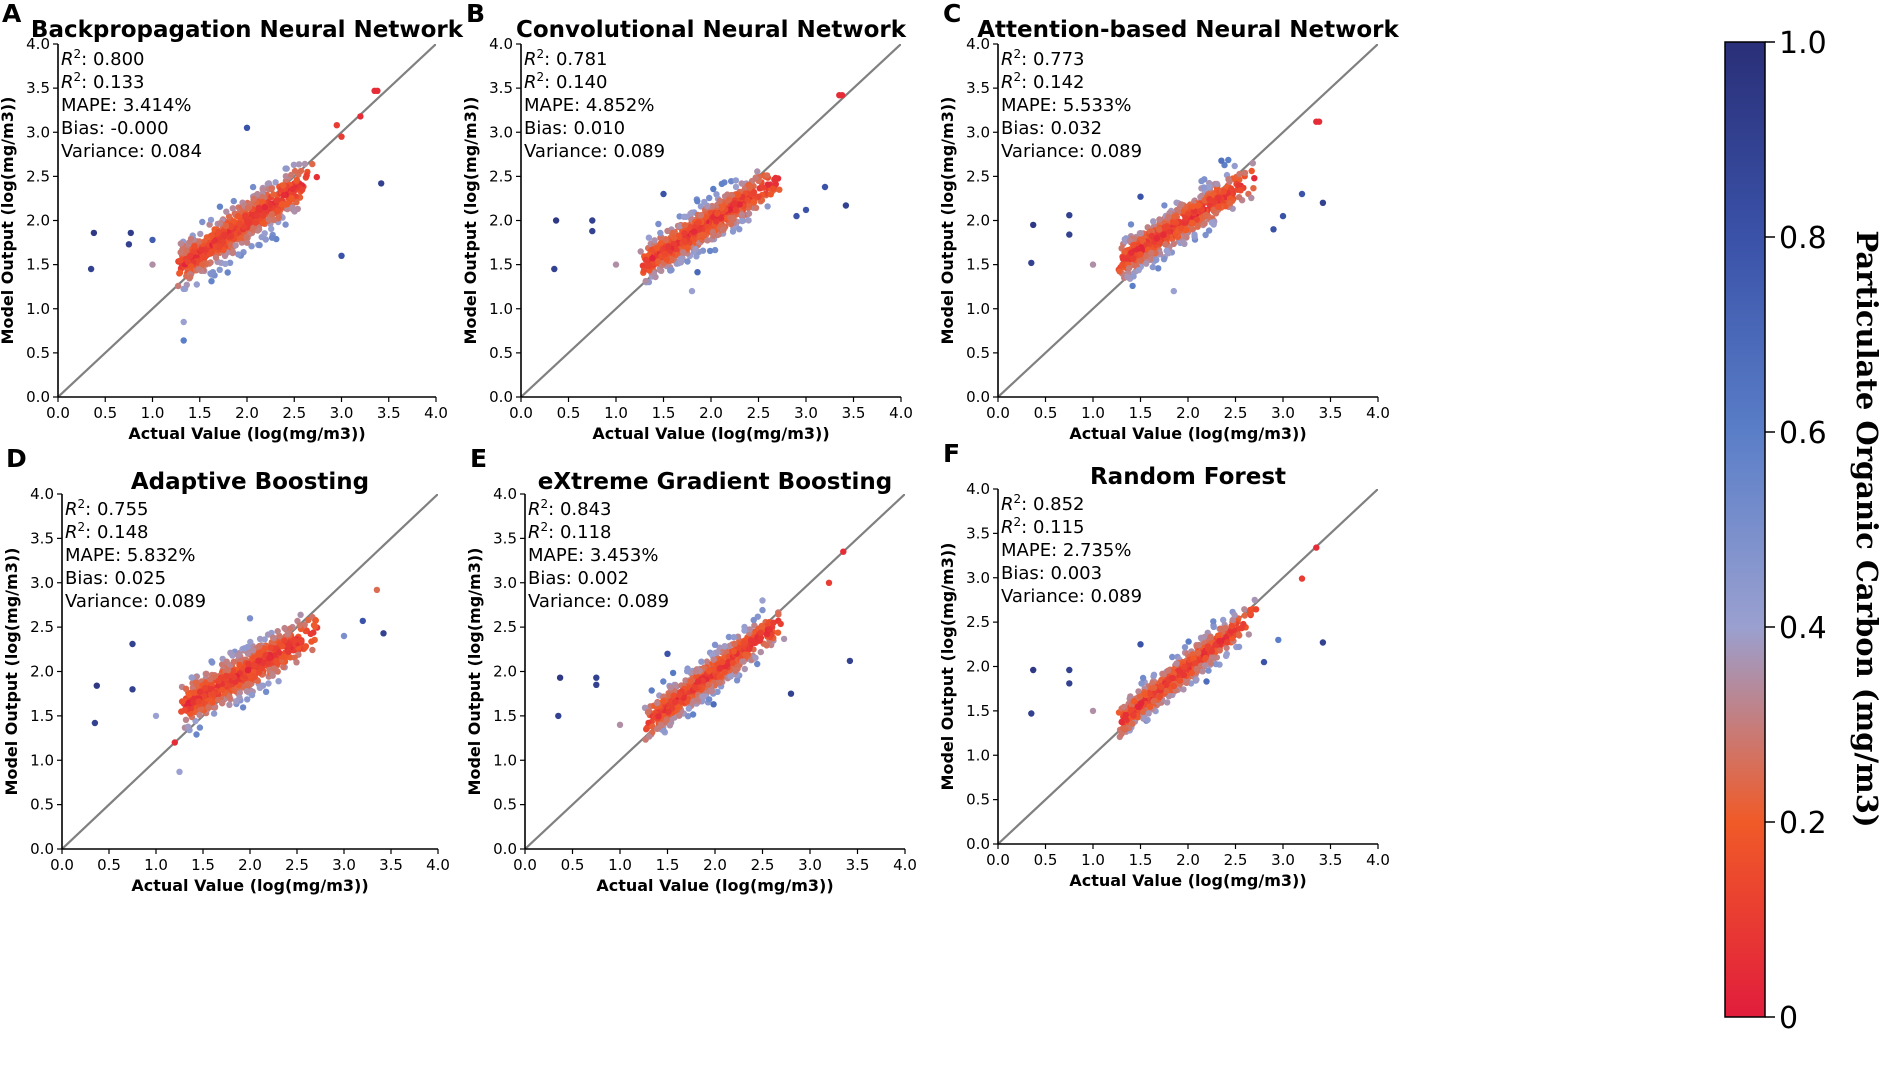 Image resolution: width=1888 pixels, height=1075 pixels. Describe the element at coordinates (763, 865) in the screenshot. I see `x-tick-label: 2.5` at that location.